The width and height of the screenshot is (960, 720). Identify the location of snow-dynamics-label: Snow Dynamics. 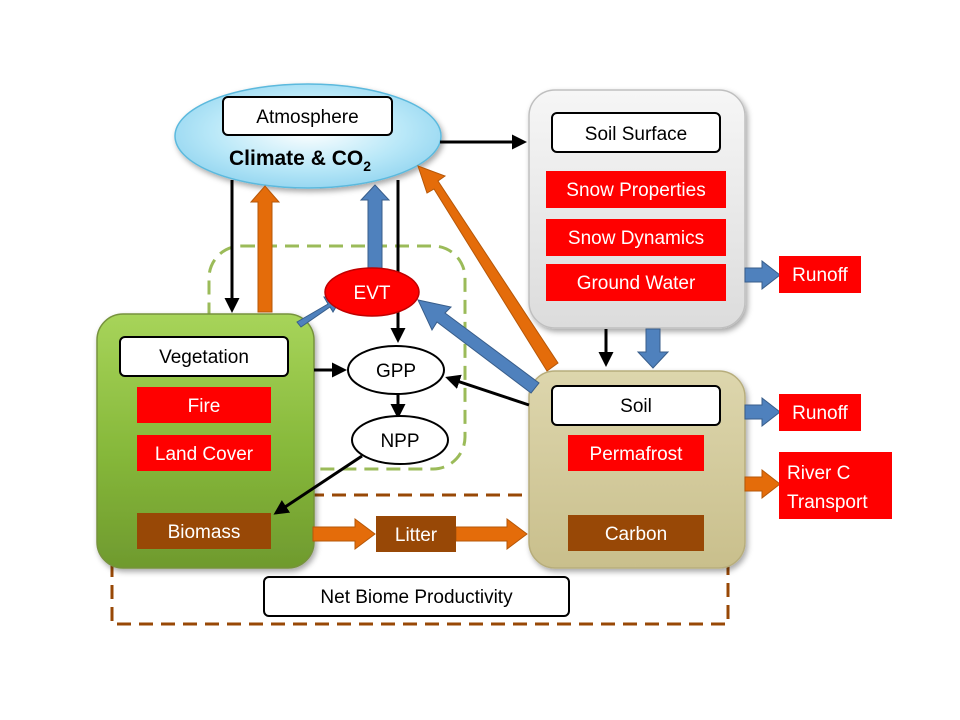
(636, 238).